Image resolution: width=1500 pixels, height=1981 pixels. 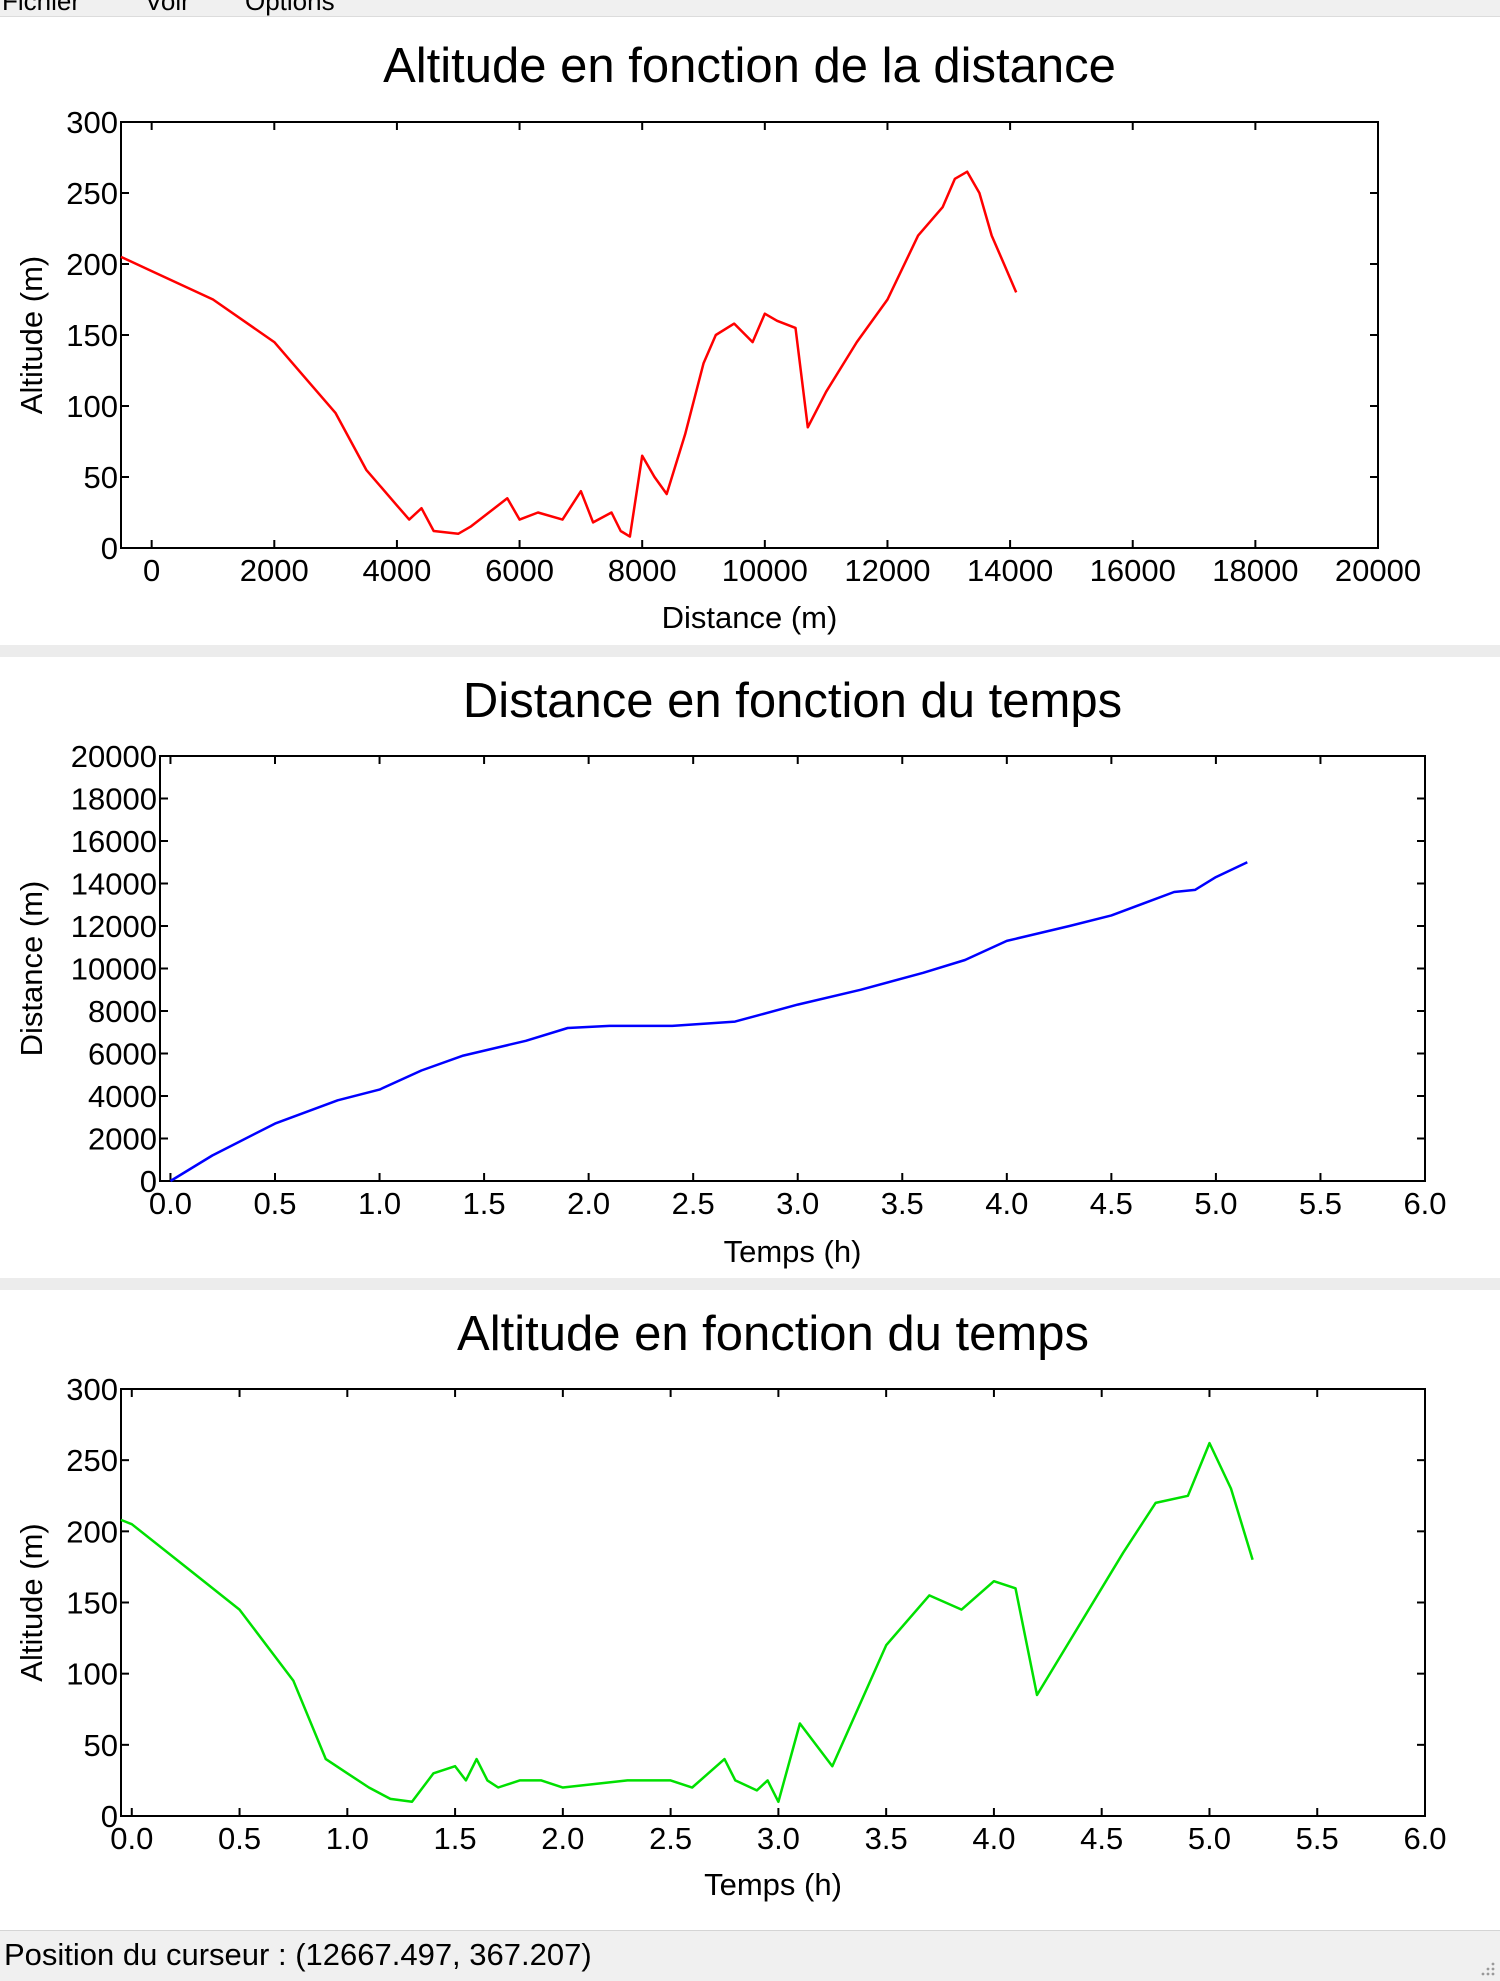 What do you see at coordinates (122, 1054) in the screenshot?
I see `y-tick-label: 6000` at bounding box center [122, 1054].